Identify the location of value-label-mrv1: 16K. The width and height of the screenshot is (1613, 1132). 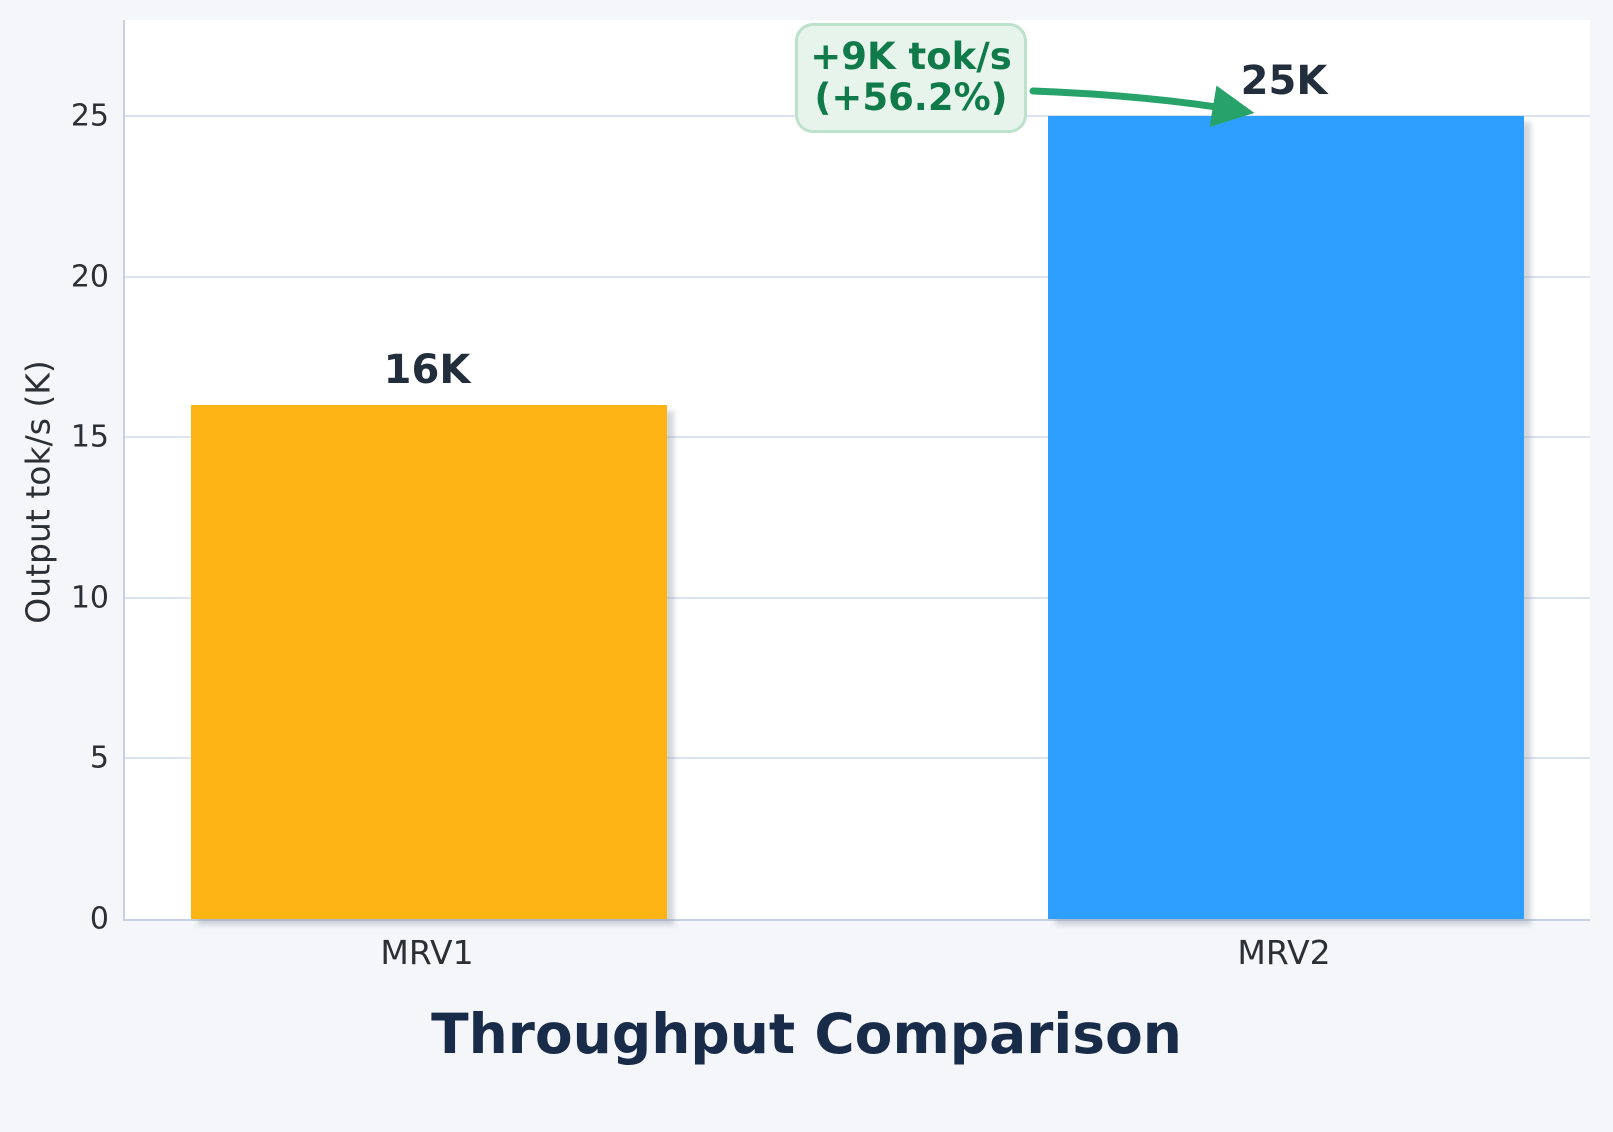
(427, 370).